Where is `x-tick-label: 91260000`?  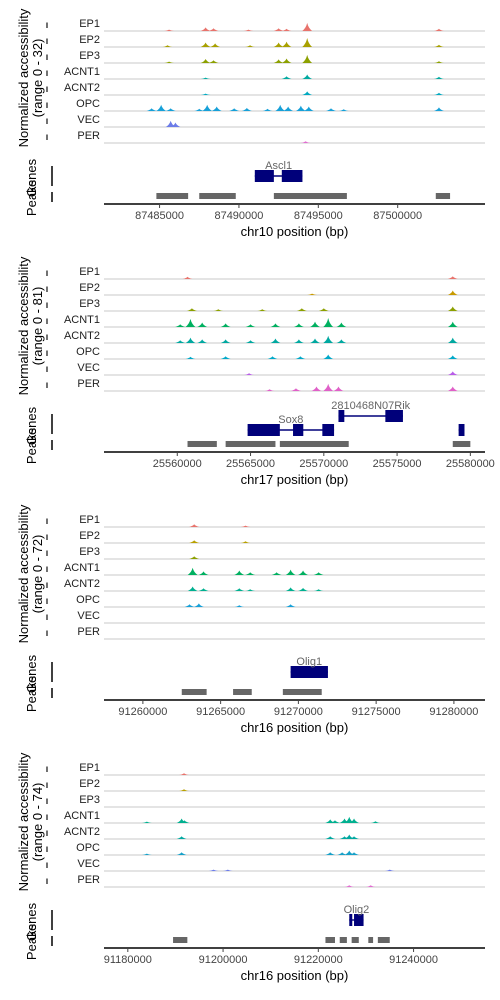 x-tick-label: 91260000 is located at coordinates (142, 712).